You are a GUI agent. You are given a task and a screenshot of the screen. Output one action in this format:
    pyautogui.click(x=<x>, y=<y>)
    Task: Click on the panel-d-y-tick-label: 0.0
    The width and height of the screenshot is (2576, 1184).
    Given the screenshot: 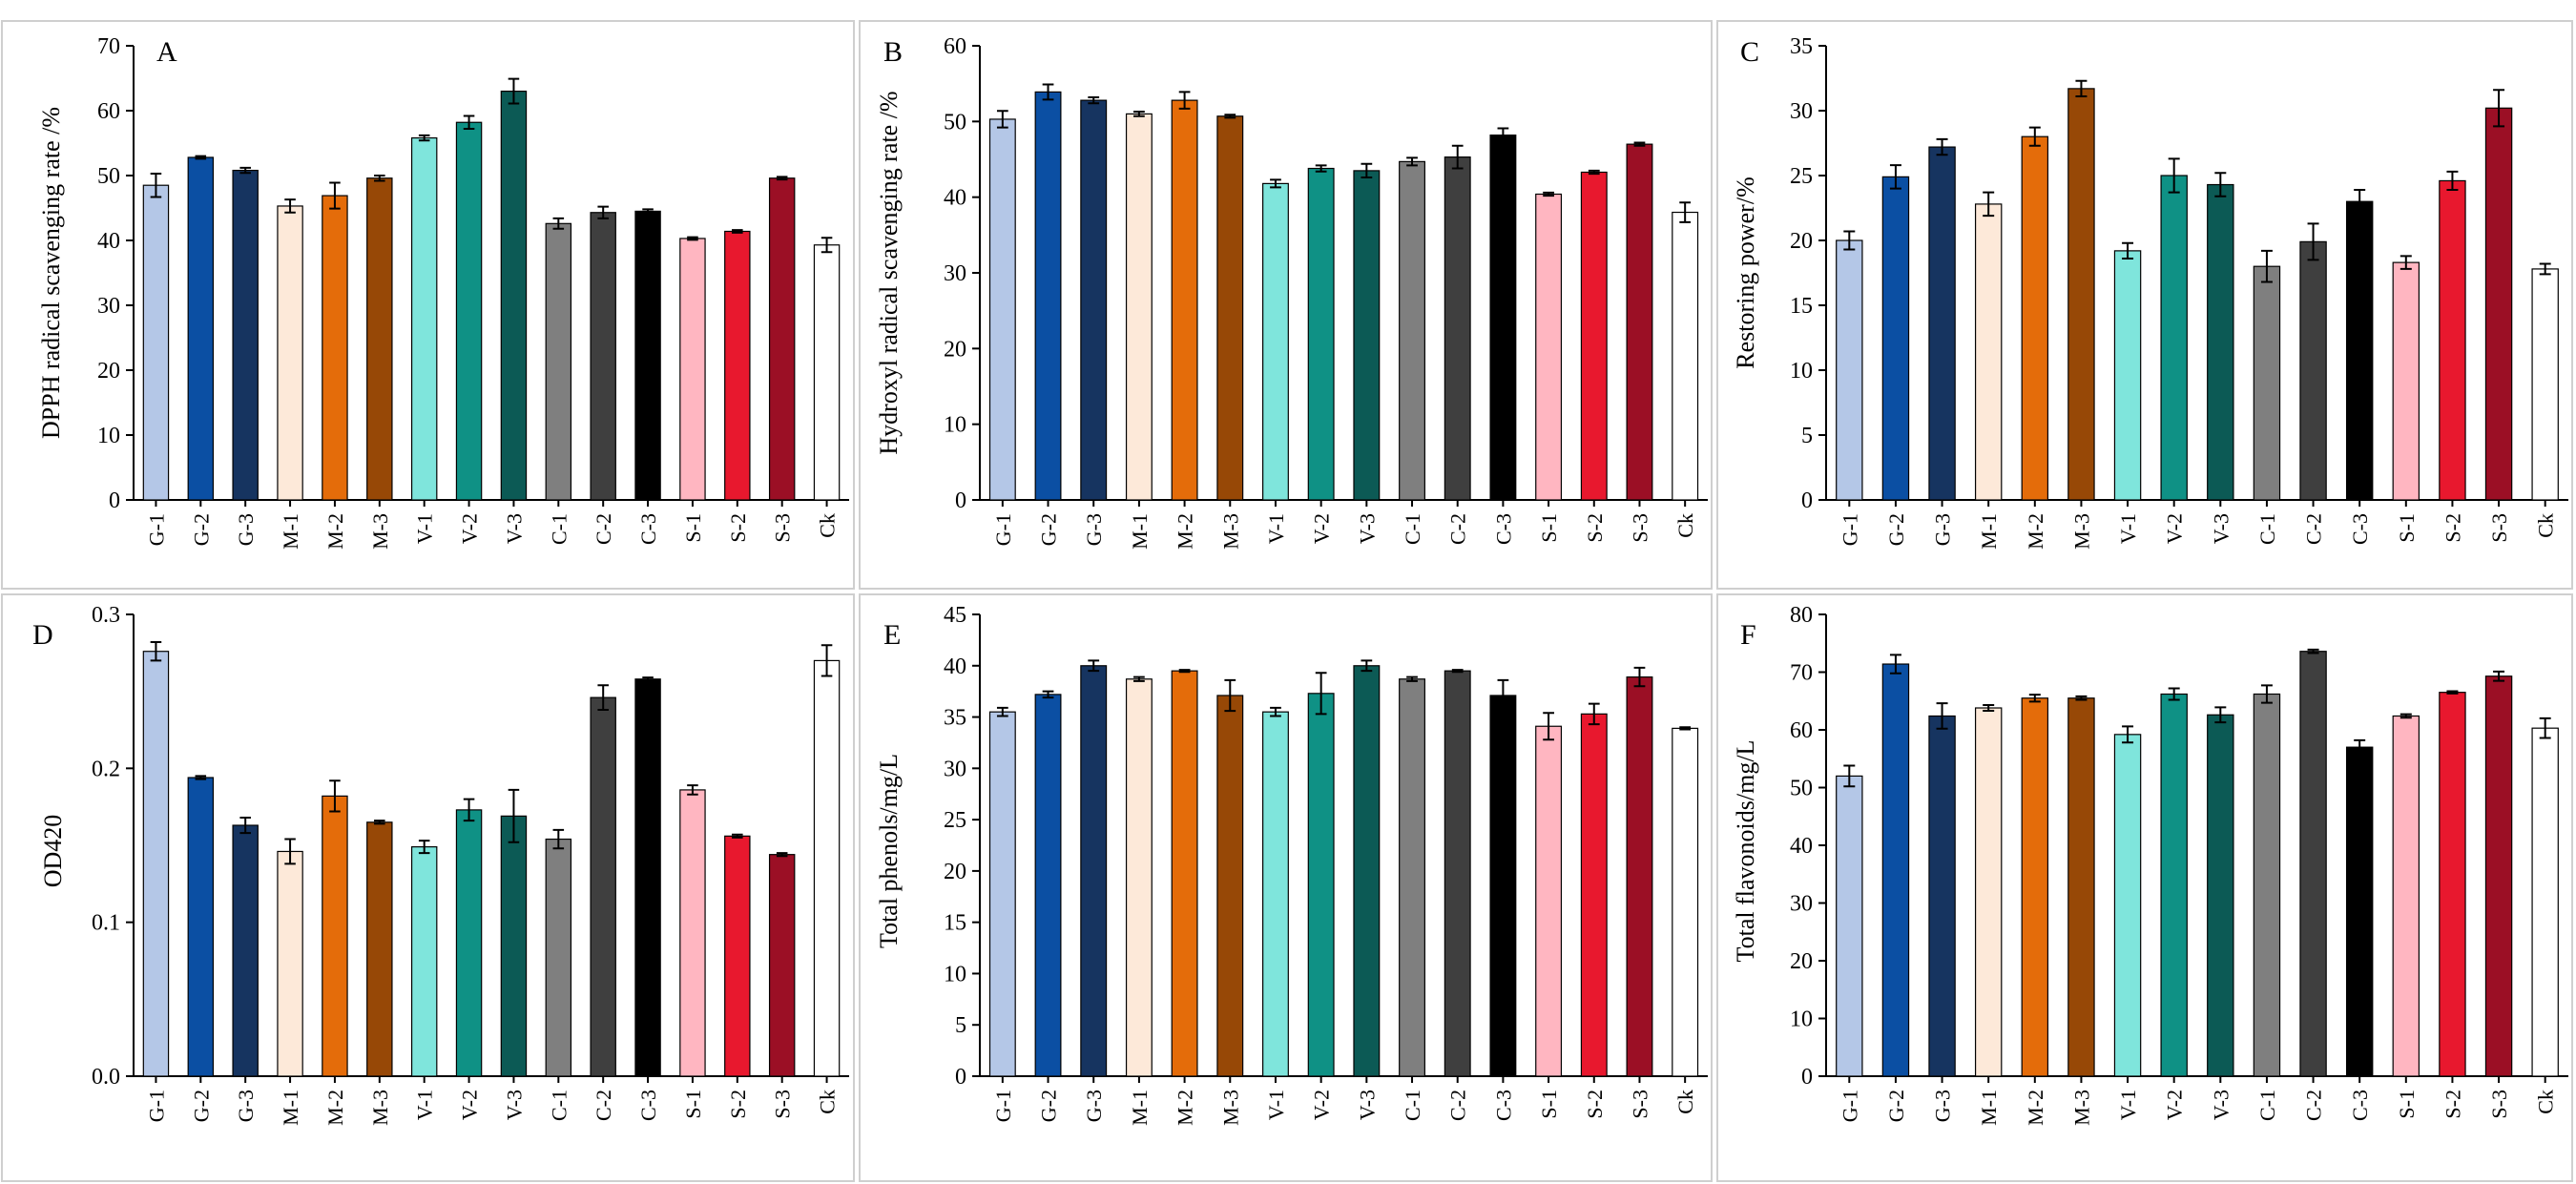 What is the action you would take?
    pyautogui.click(x=106, y=1077)
    